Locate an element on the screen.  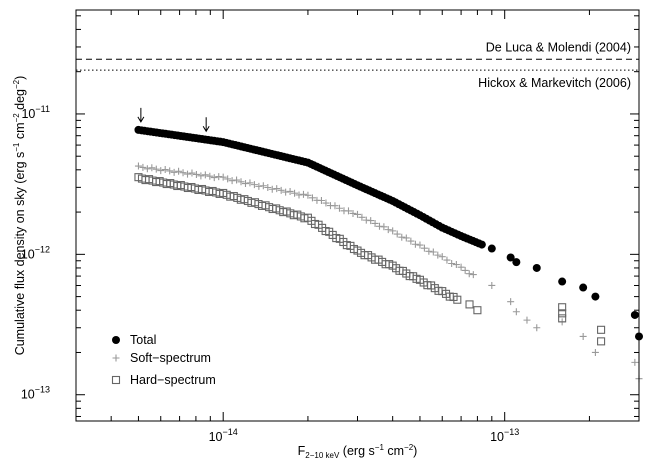
x-axis-label-exponent: −2 is located at coordinates (409, 447).